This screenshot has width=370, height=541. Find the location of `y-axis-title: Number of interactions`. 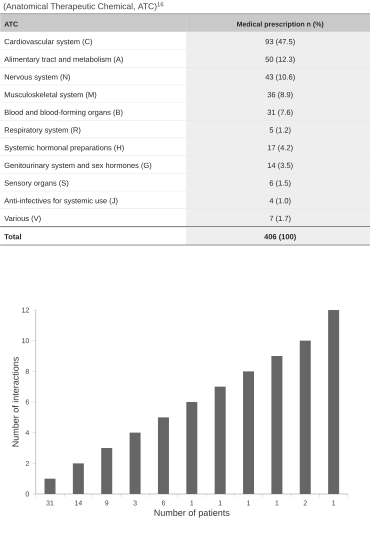

y-axis-title: Number of interactions is located at coordinates (15, 402).